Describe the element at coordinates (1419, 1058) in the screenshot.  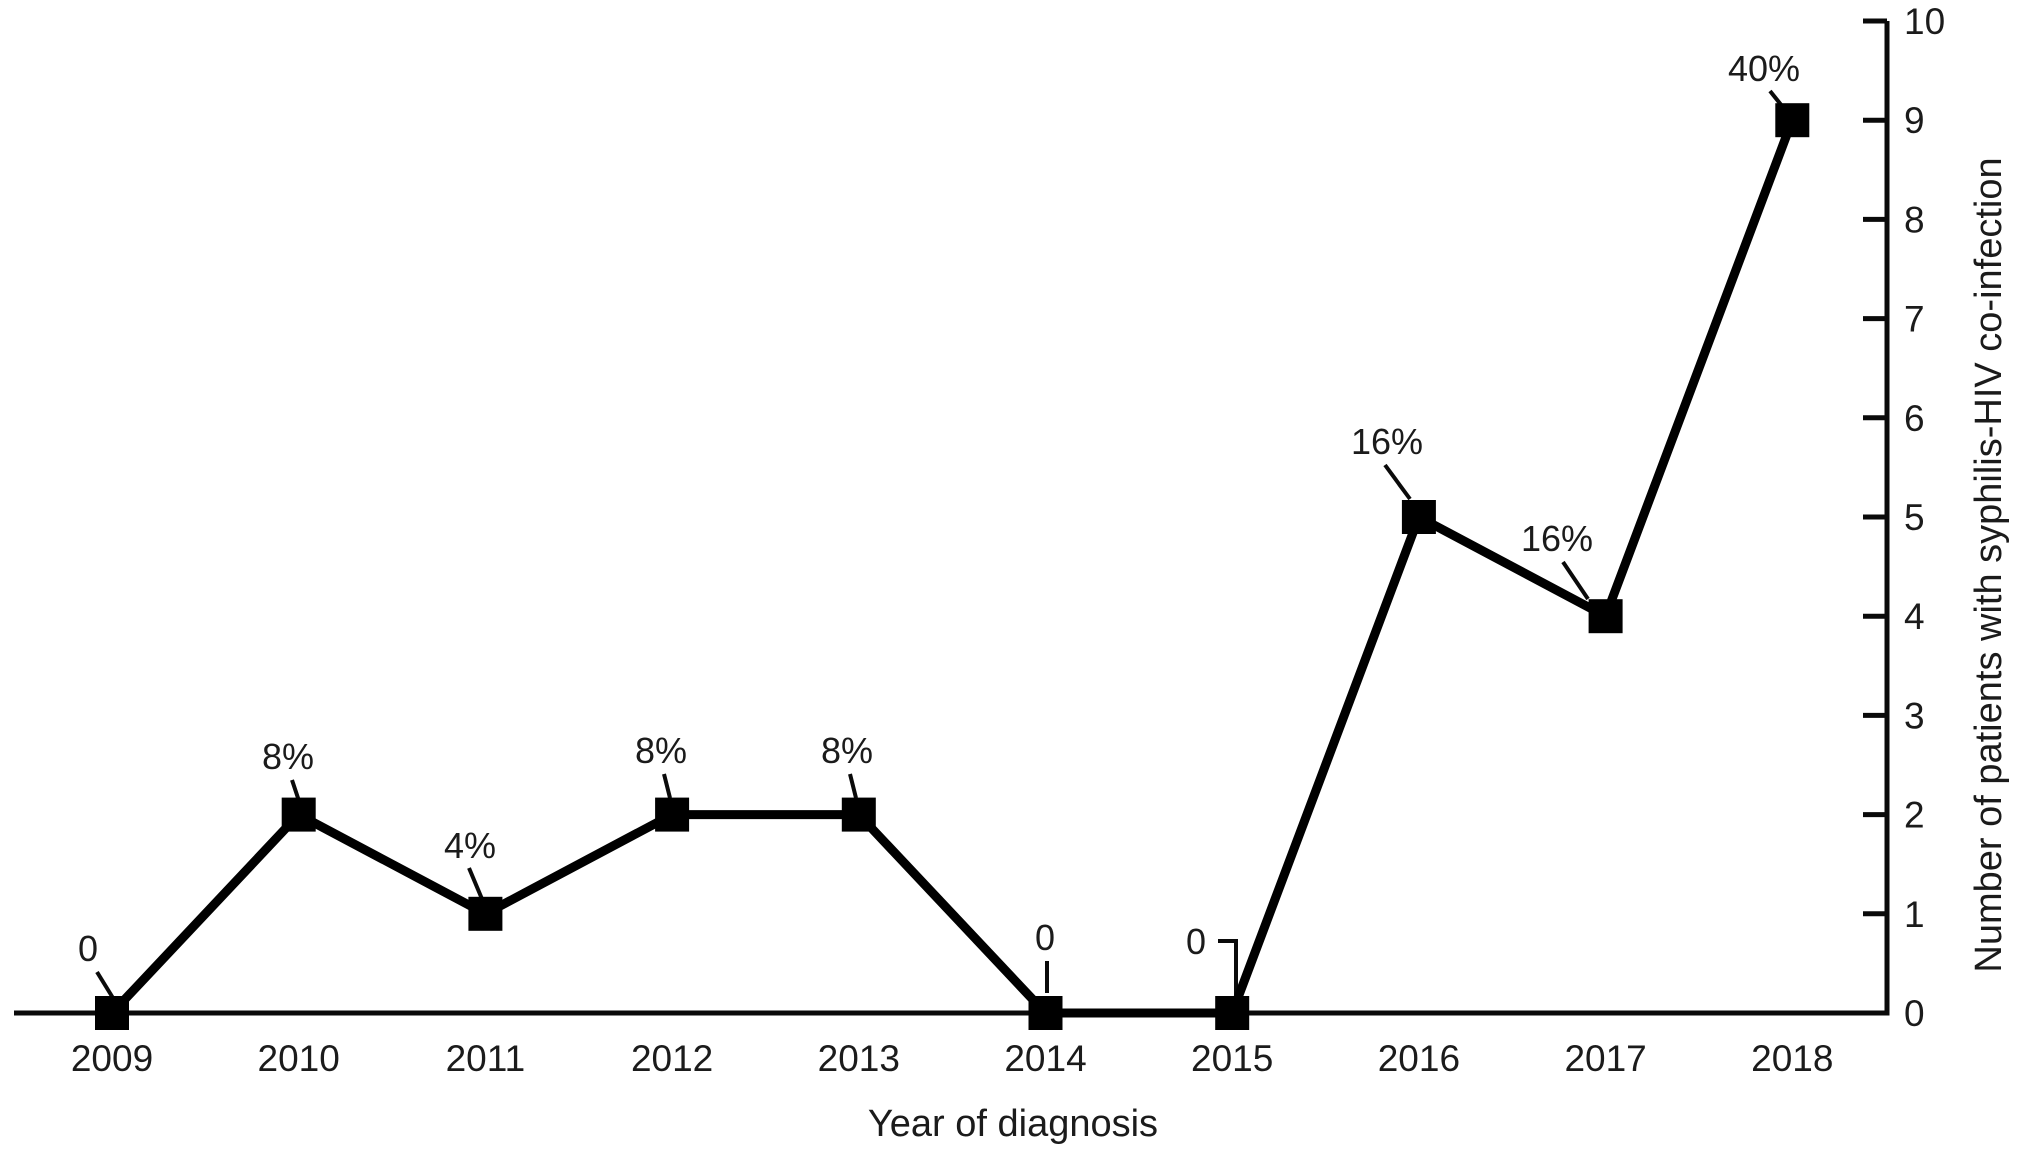
I see `x-tick-label: 2016` at that location.